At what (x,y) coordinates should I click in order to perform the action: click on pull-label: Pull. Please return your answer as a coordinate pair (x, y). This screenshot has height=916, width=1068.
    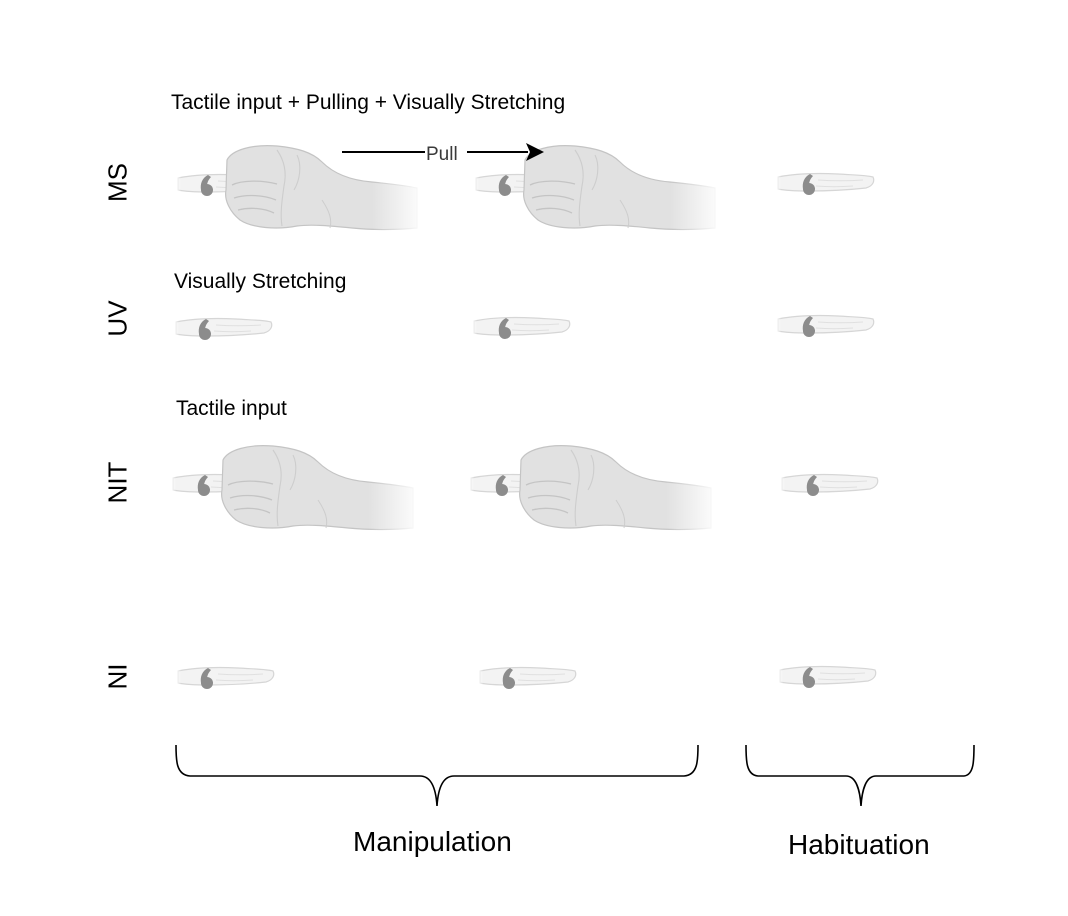
    Looking at the image, I should click on (442, 154).